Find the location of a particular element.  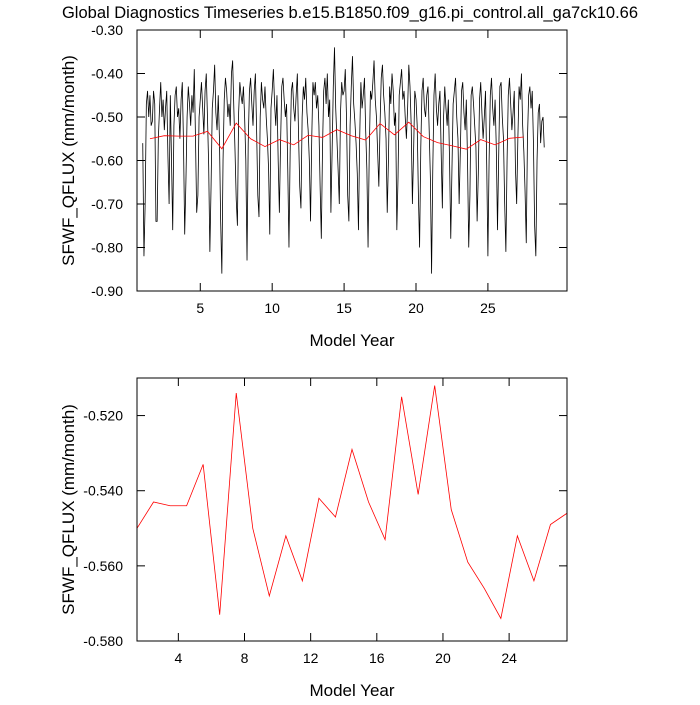

x-tick-label: 15 is located at coordinates (344, 308).